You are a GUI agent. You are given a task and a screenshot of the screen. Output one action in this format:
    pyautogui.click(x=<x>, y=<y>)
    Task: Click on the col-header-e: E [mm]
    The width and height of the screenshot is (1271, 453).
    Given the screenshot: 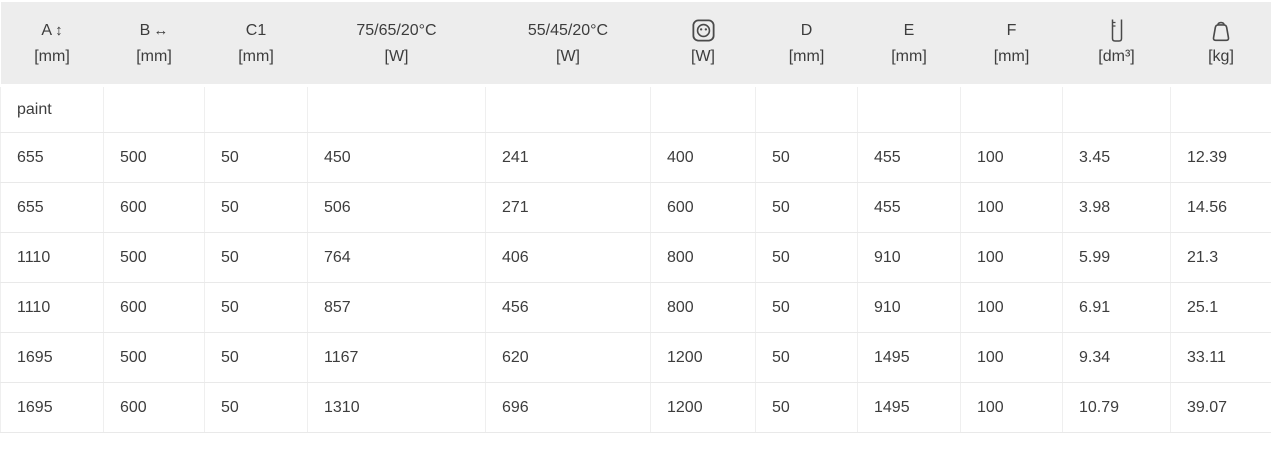 What is the action you would take?
    pyautogui.click(x=909, y=44)
    